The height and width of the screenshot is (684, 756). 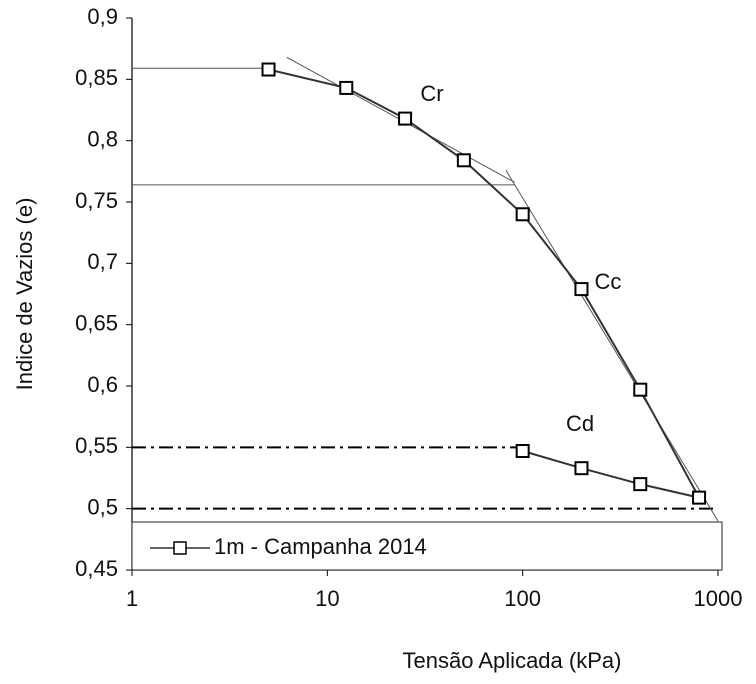 I want to click on y-tick-label: 0,8, so click(x=102, y=138).